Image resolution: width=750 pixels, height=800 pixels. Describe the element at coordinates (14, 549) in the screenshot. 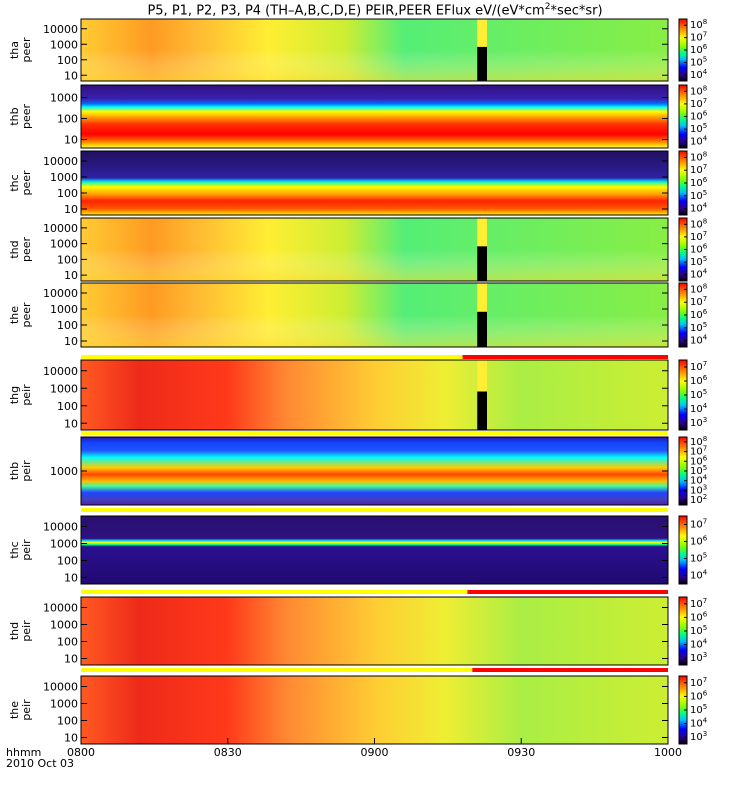

I see `ylabel-thc-peir: thc` at that location.